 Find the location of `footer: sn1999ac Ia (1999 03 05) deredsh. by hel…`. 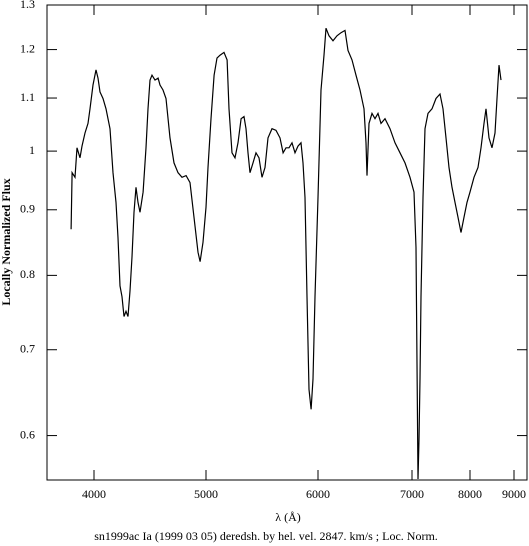

footer: sn1999ac Ia (1999 03 05) deredsh. by hel… is located at coordinates (266, 536).